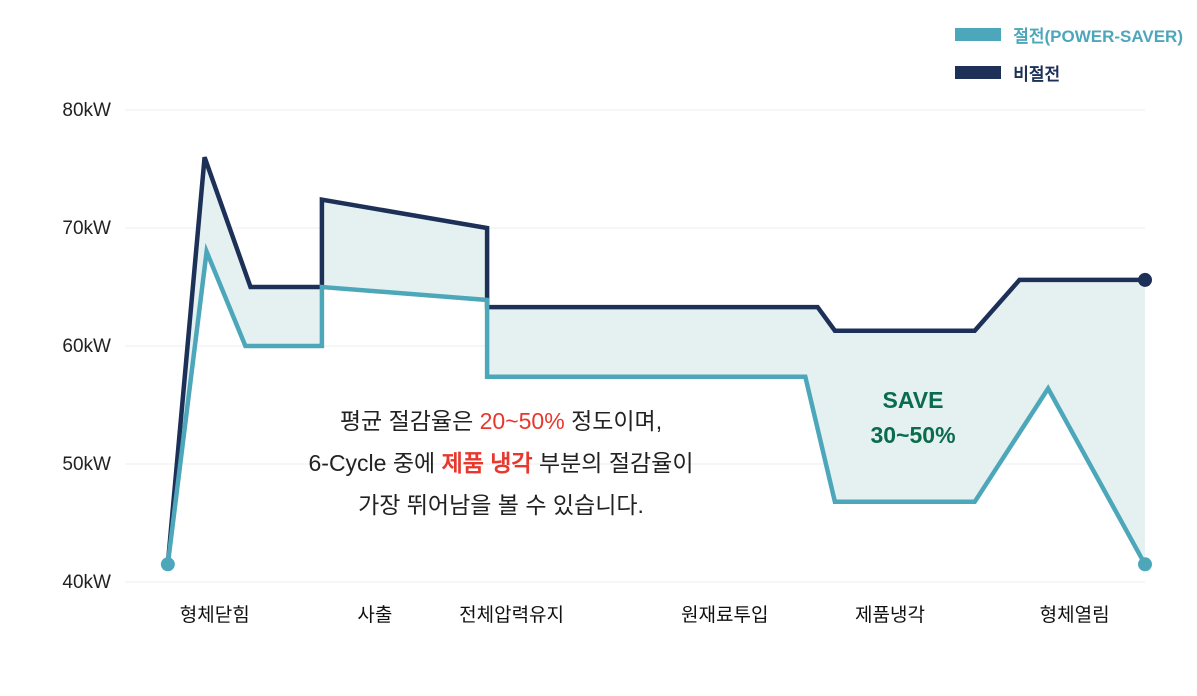 Image resolution: width=1197 pixels, height=696 pixels. What do you see at coordinates (1069, 72) in the screenshot?
I see `legend-item-non-saver: 비절전` at bounding box center [1069, 72].